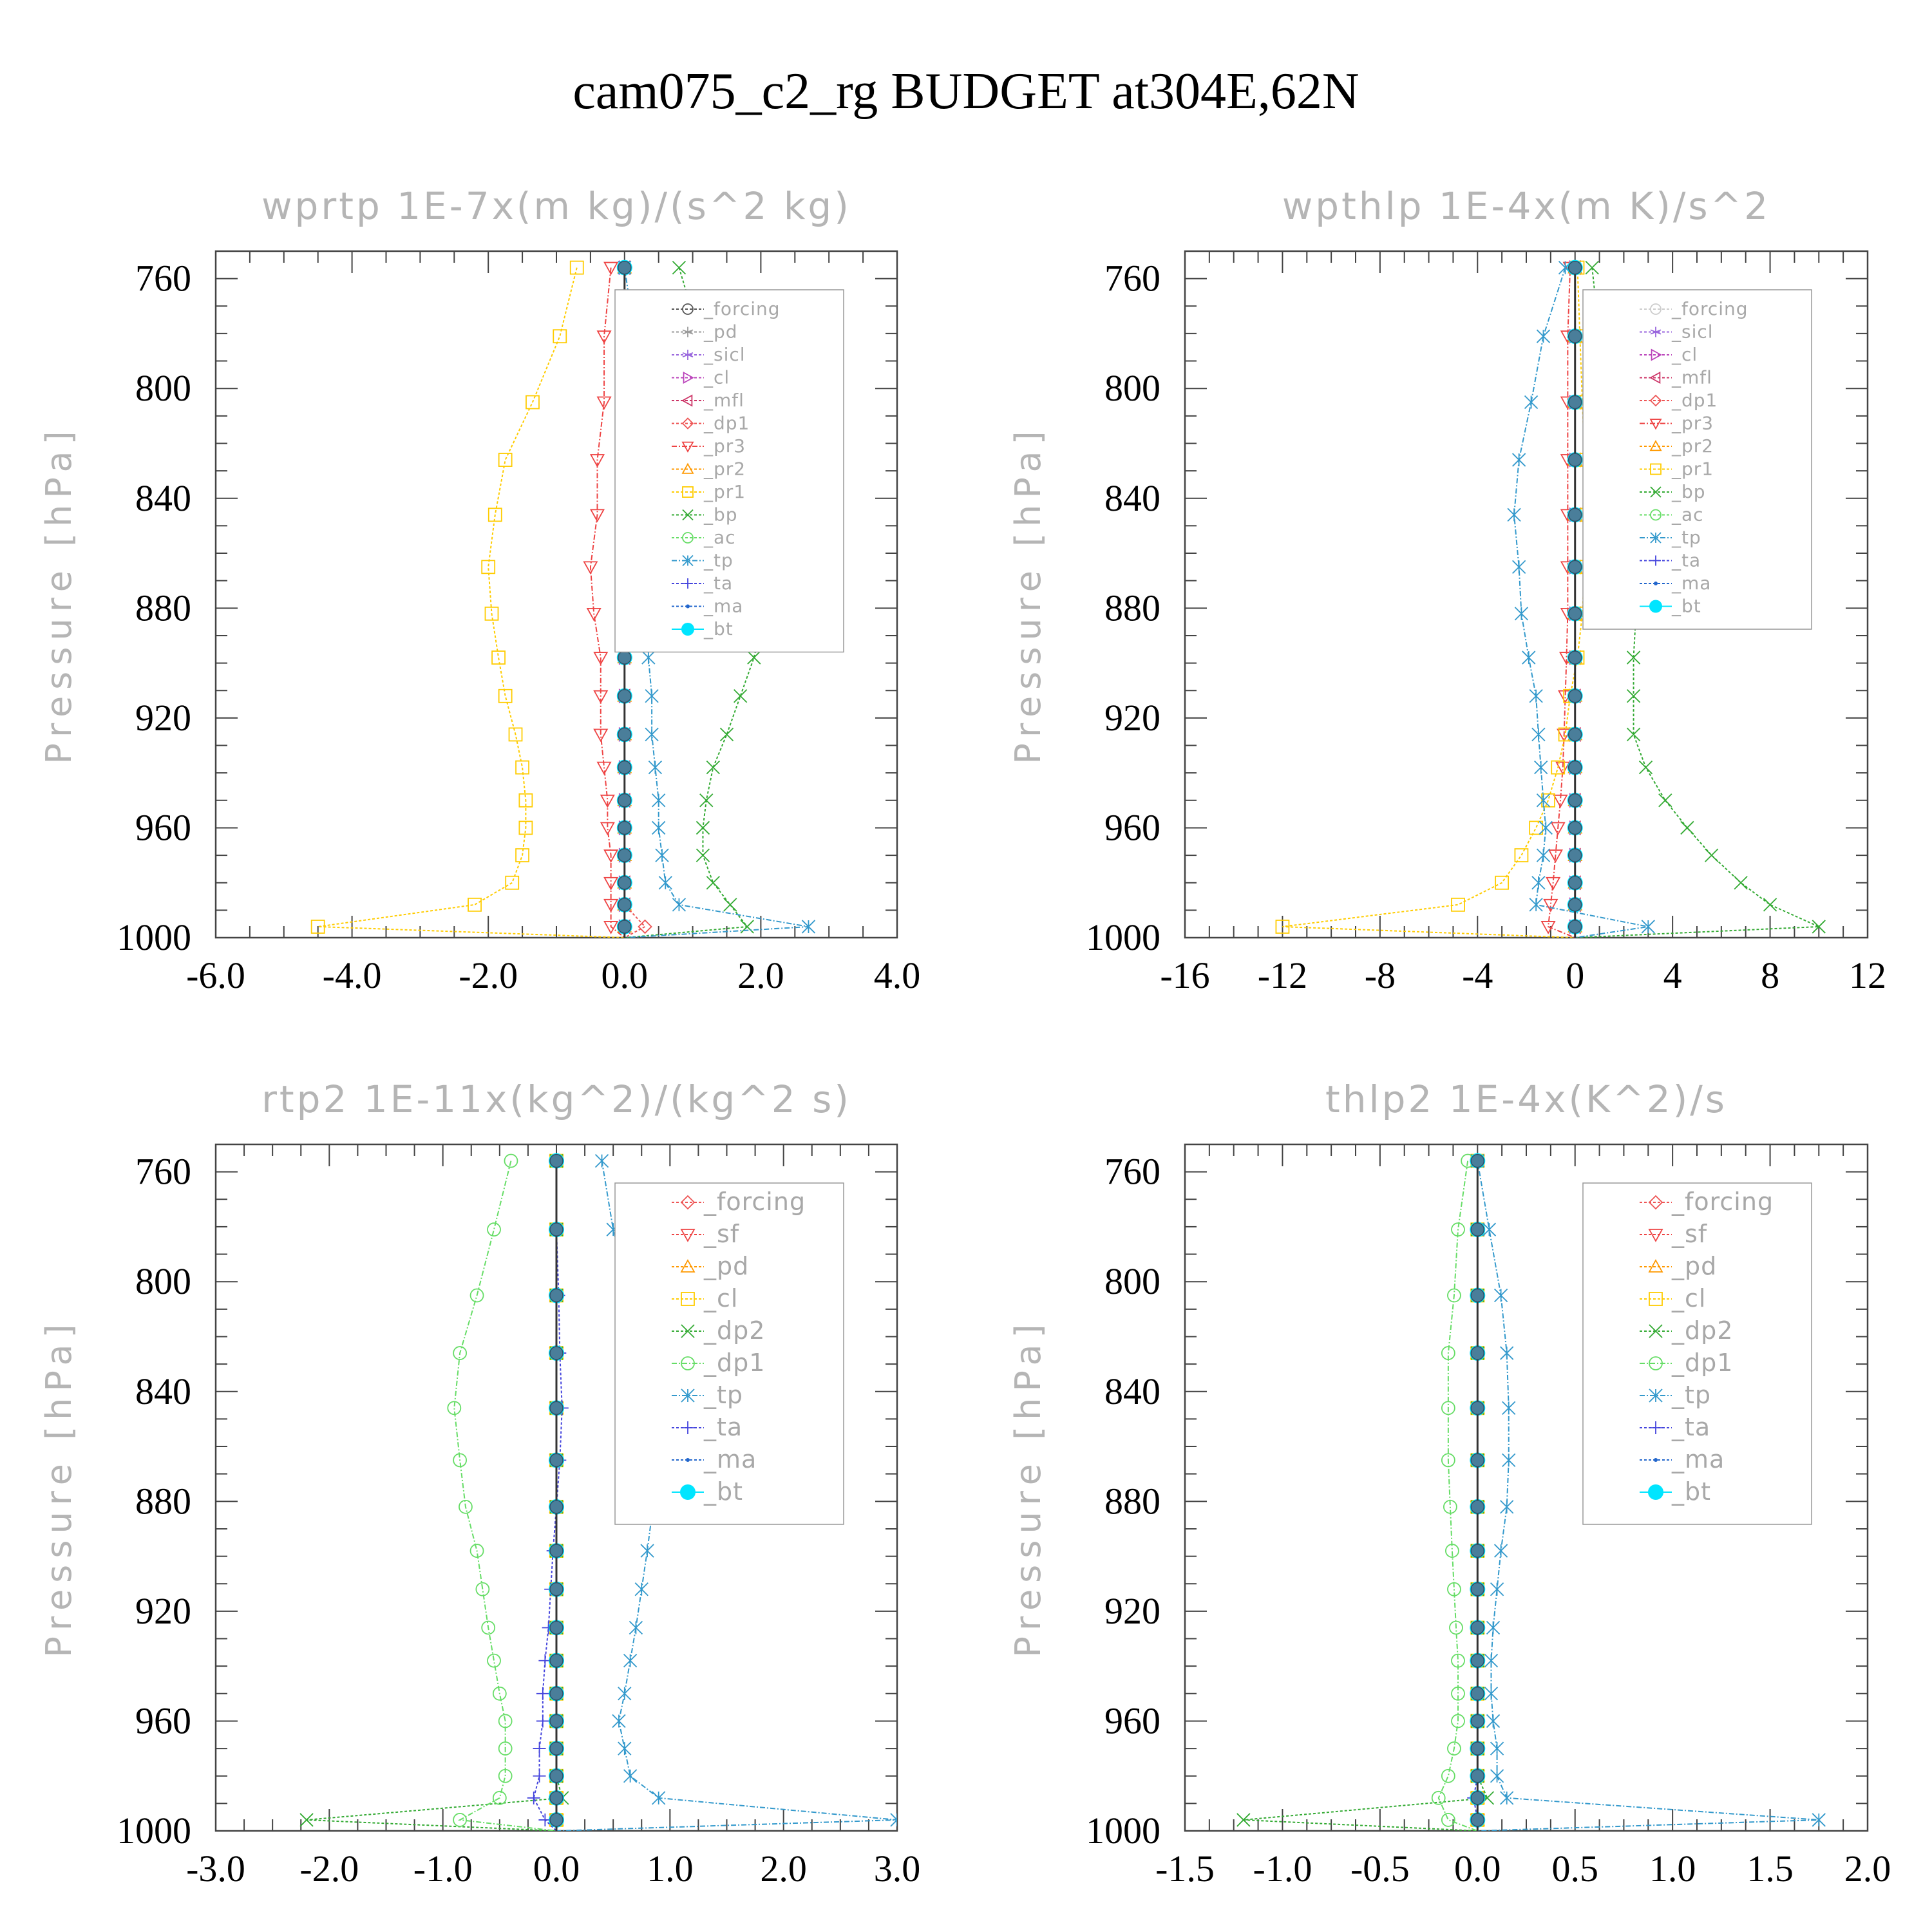  I want to click on legend-label: _forcing, so click(1709, 309).